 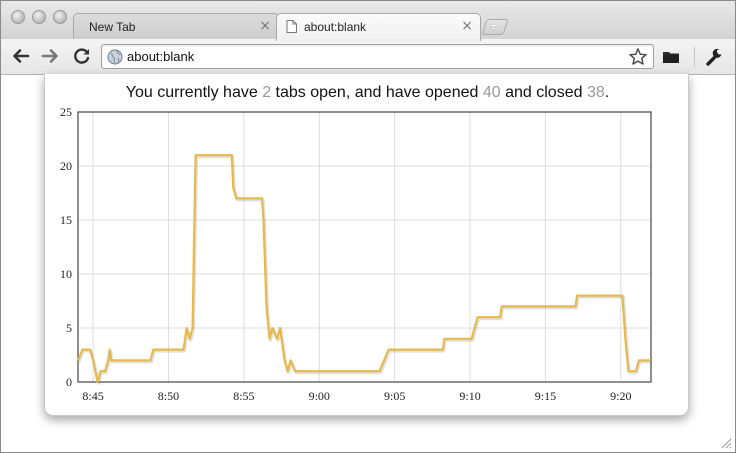 I want to click on x-tick-label: 8:55, so click(x=243, y=396).